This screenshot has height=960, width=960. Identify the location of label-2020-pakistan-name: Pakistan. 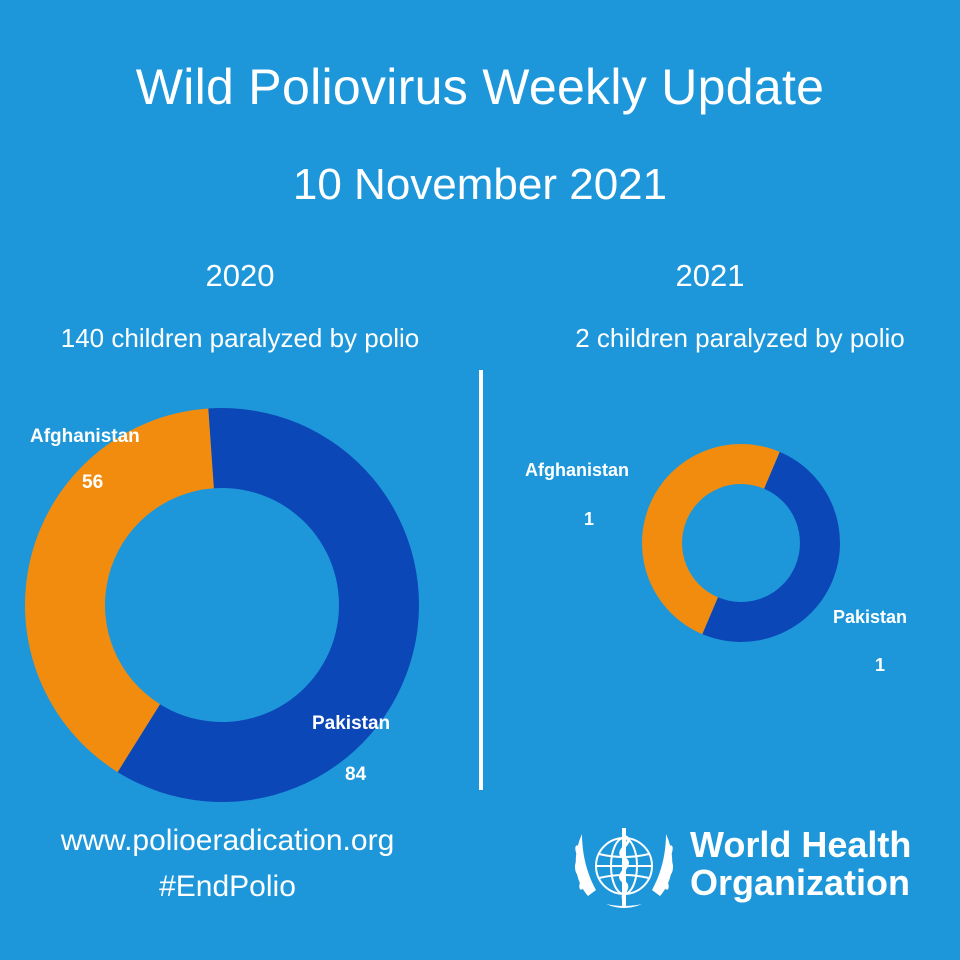
(351, 723).